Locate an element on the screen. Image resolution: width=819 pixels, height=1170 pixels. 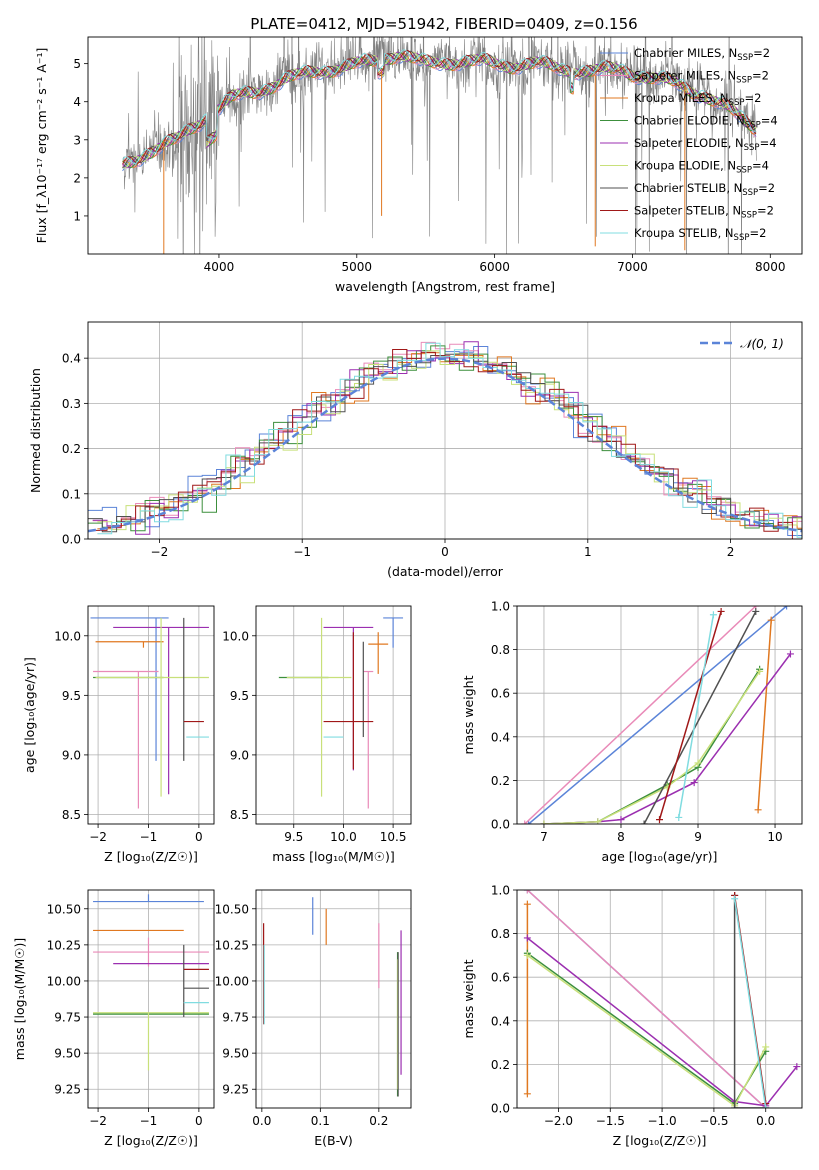
point-salpeter-elodie is located at coordinates (348, 698).